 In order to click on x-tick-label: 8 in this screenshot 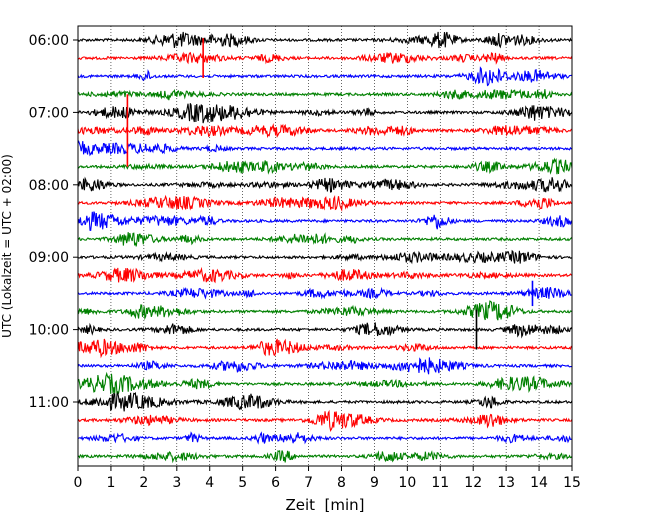, I will do `click(341, 483)`.